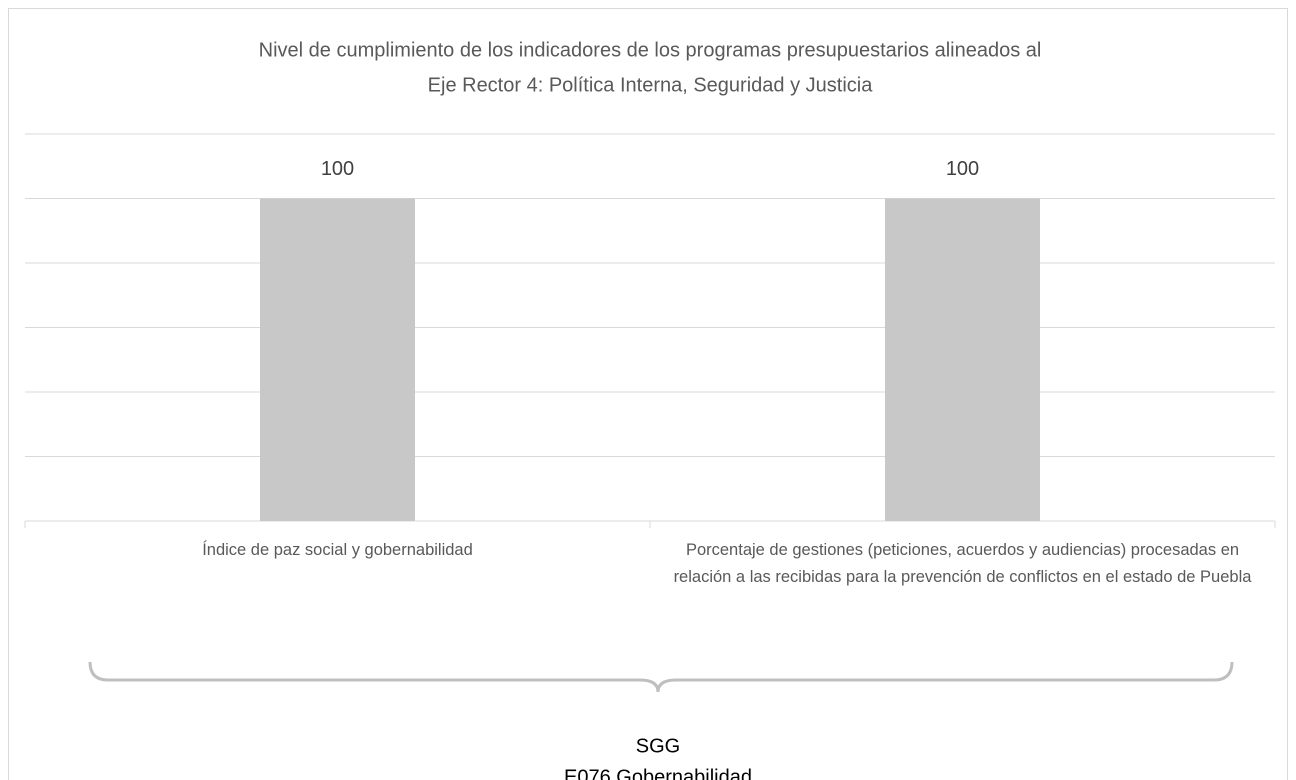 This screenshot has height=780, width=1296. I want to click on group-label: E076 Gobernabilidad, so click(658, 773).